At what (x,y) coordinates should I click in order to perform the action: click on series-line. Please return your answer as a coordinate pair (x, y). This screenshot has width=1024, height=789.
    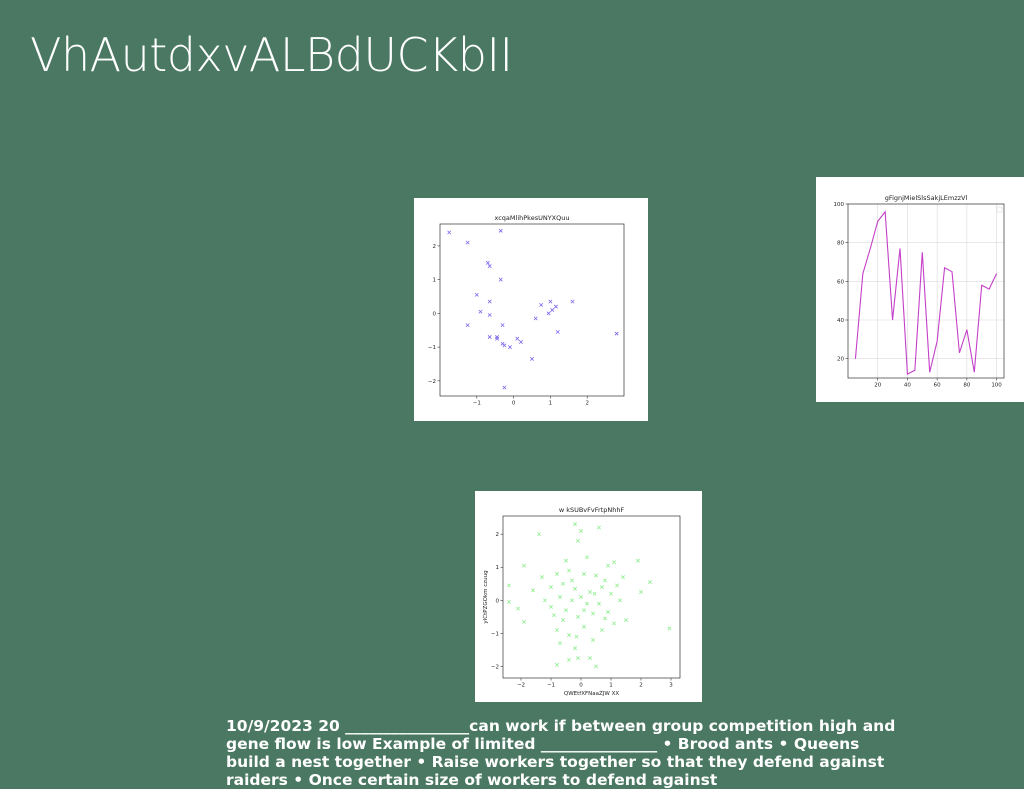
    Looking at the image, I should click on (926, 293).